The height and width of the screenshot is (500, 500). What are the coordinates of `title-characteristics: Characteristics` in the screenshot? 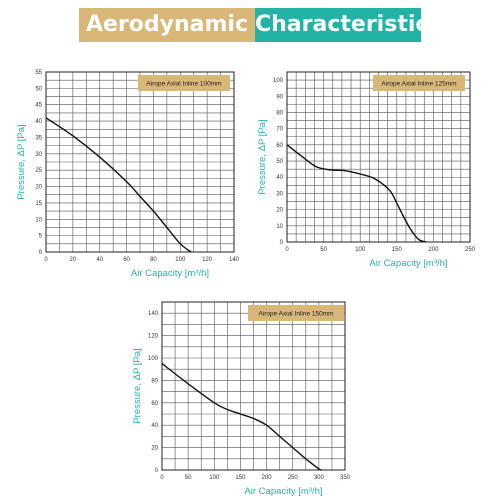 It's located at (348, 25).